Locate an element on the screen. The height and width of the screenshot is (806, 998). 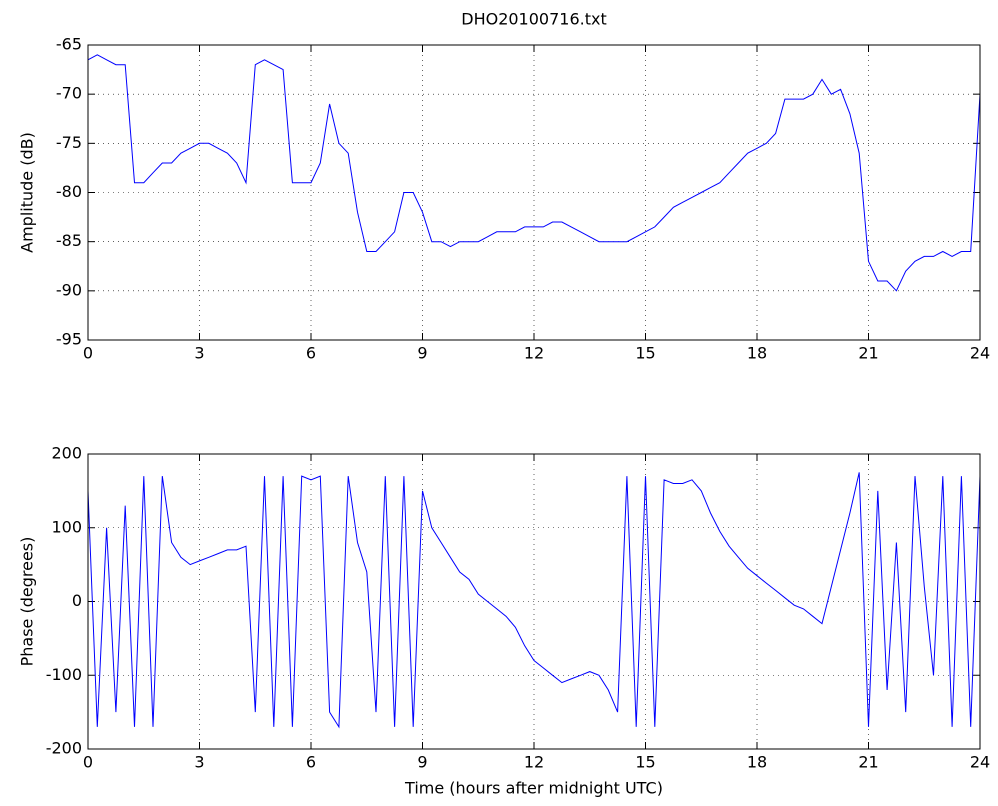
y-tick-label: 100 is located at coordinates (66, 526).